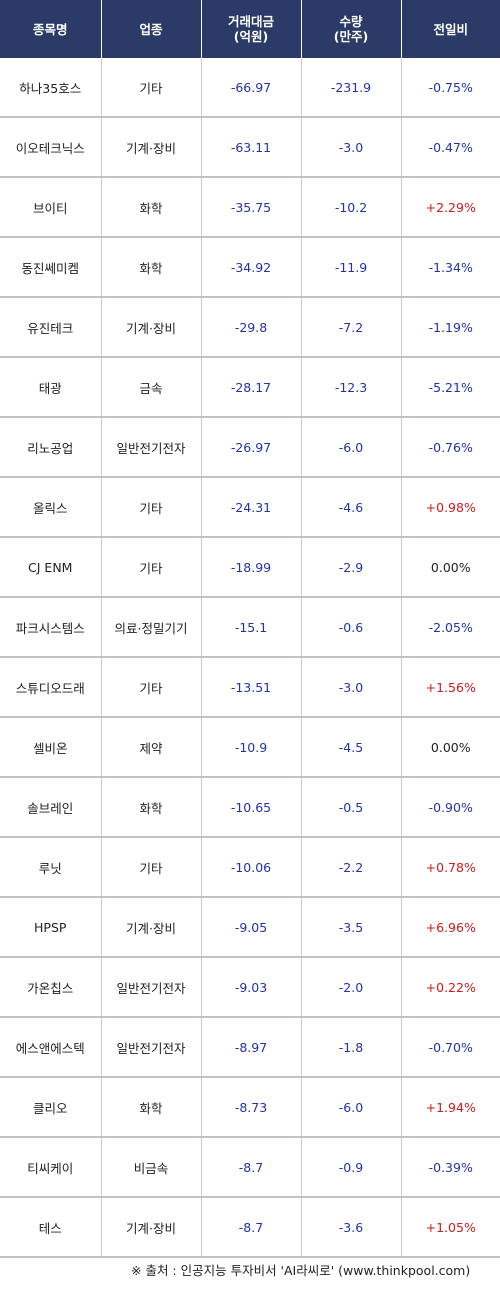 This screenshot has width=500, height=1312. Describe the element at coordinates (51, 207) in the screenshot. I see `stock-name-cell: 브이티` at that location.